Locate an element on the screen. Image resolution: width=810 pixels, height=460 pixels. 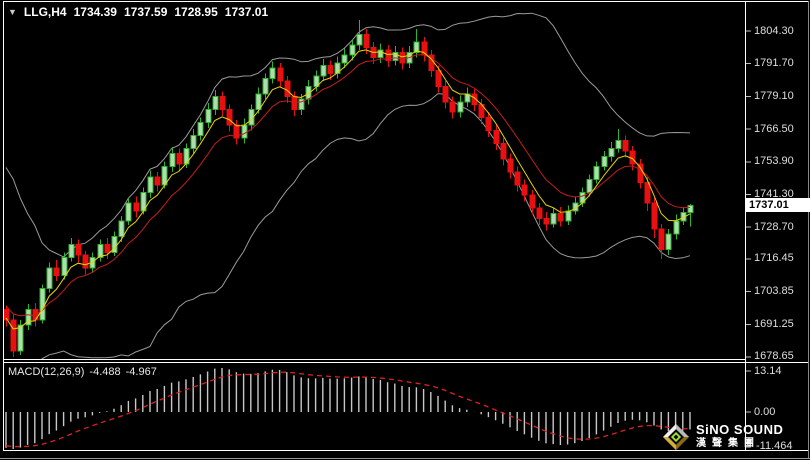
macd-indicator-label: MACD(12,26,9) -4.488 -4.967 is located at coordinates (82, 372).